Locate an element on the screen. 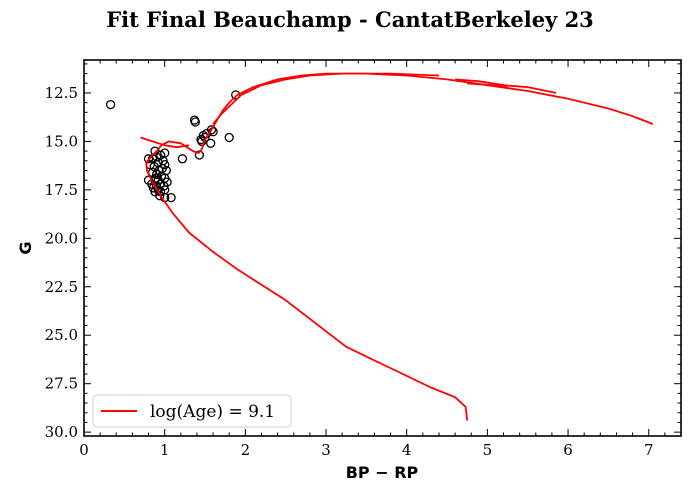 The width and height of the screenshot is (700, 500). x-tick-label: 2 is located at coordinates (246, 450).